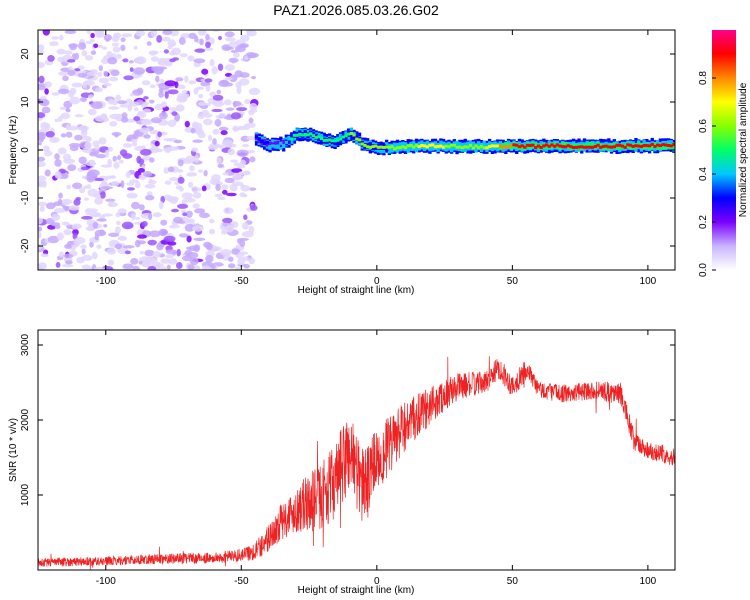 Image resolution: width=750 pixels, height=600 pixels. I want to click on chart-title: PAZ1.2026.085.03.26.G02, so click(356, 10).